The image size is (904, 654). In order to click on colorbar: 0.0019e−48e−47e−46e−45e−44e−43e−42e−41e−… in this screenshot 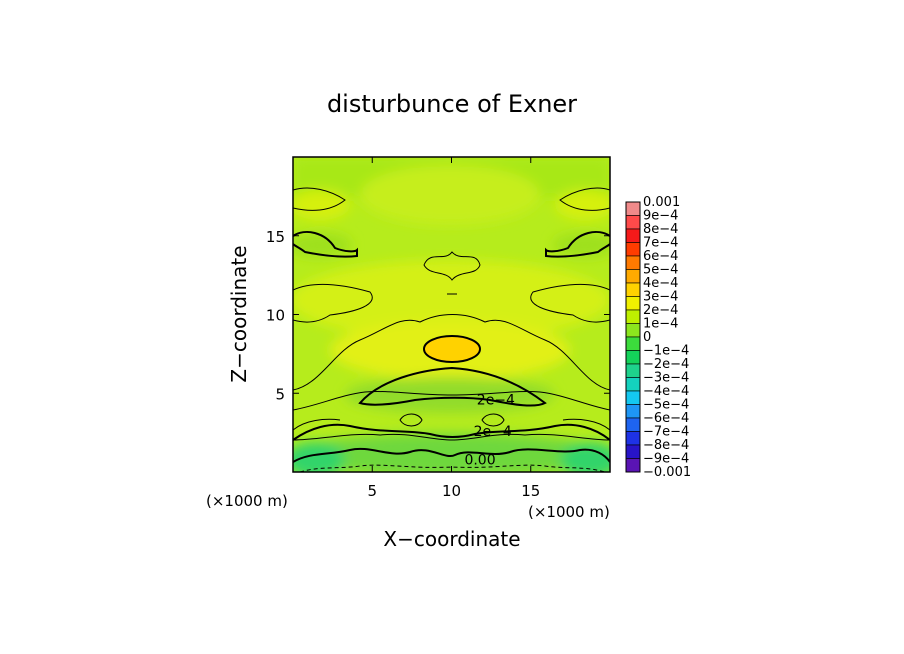, I will do `click(658, 337)`.